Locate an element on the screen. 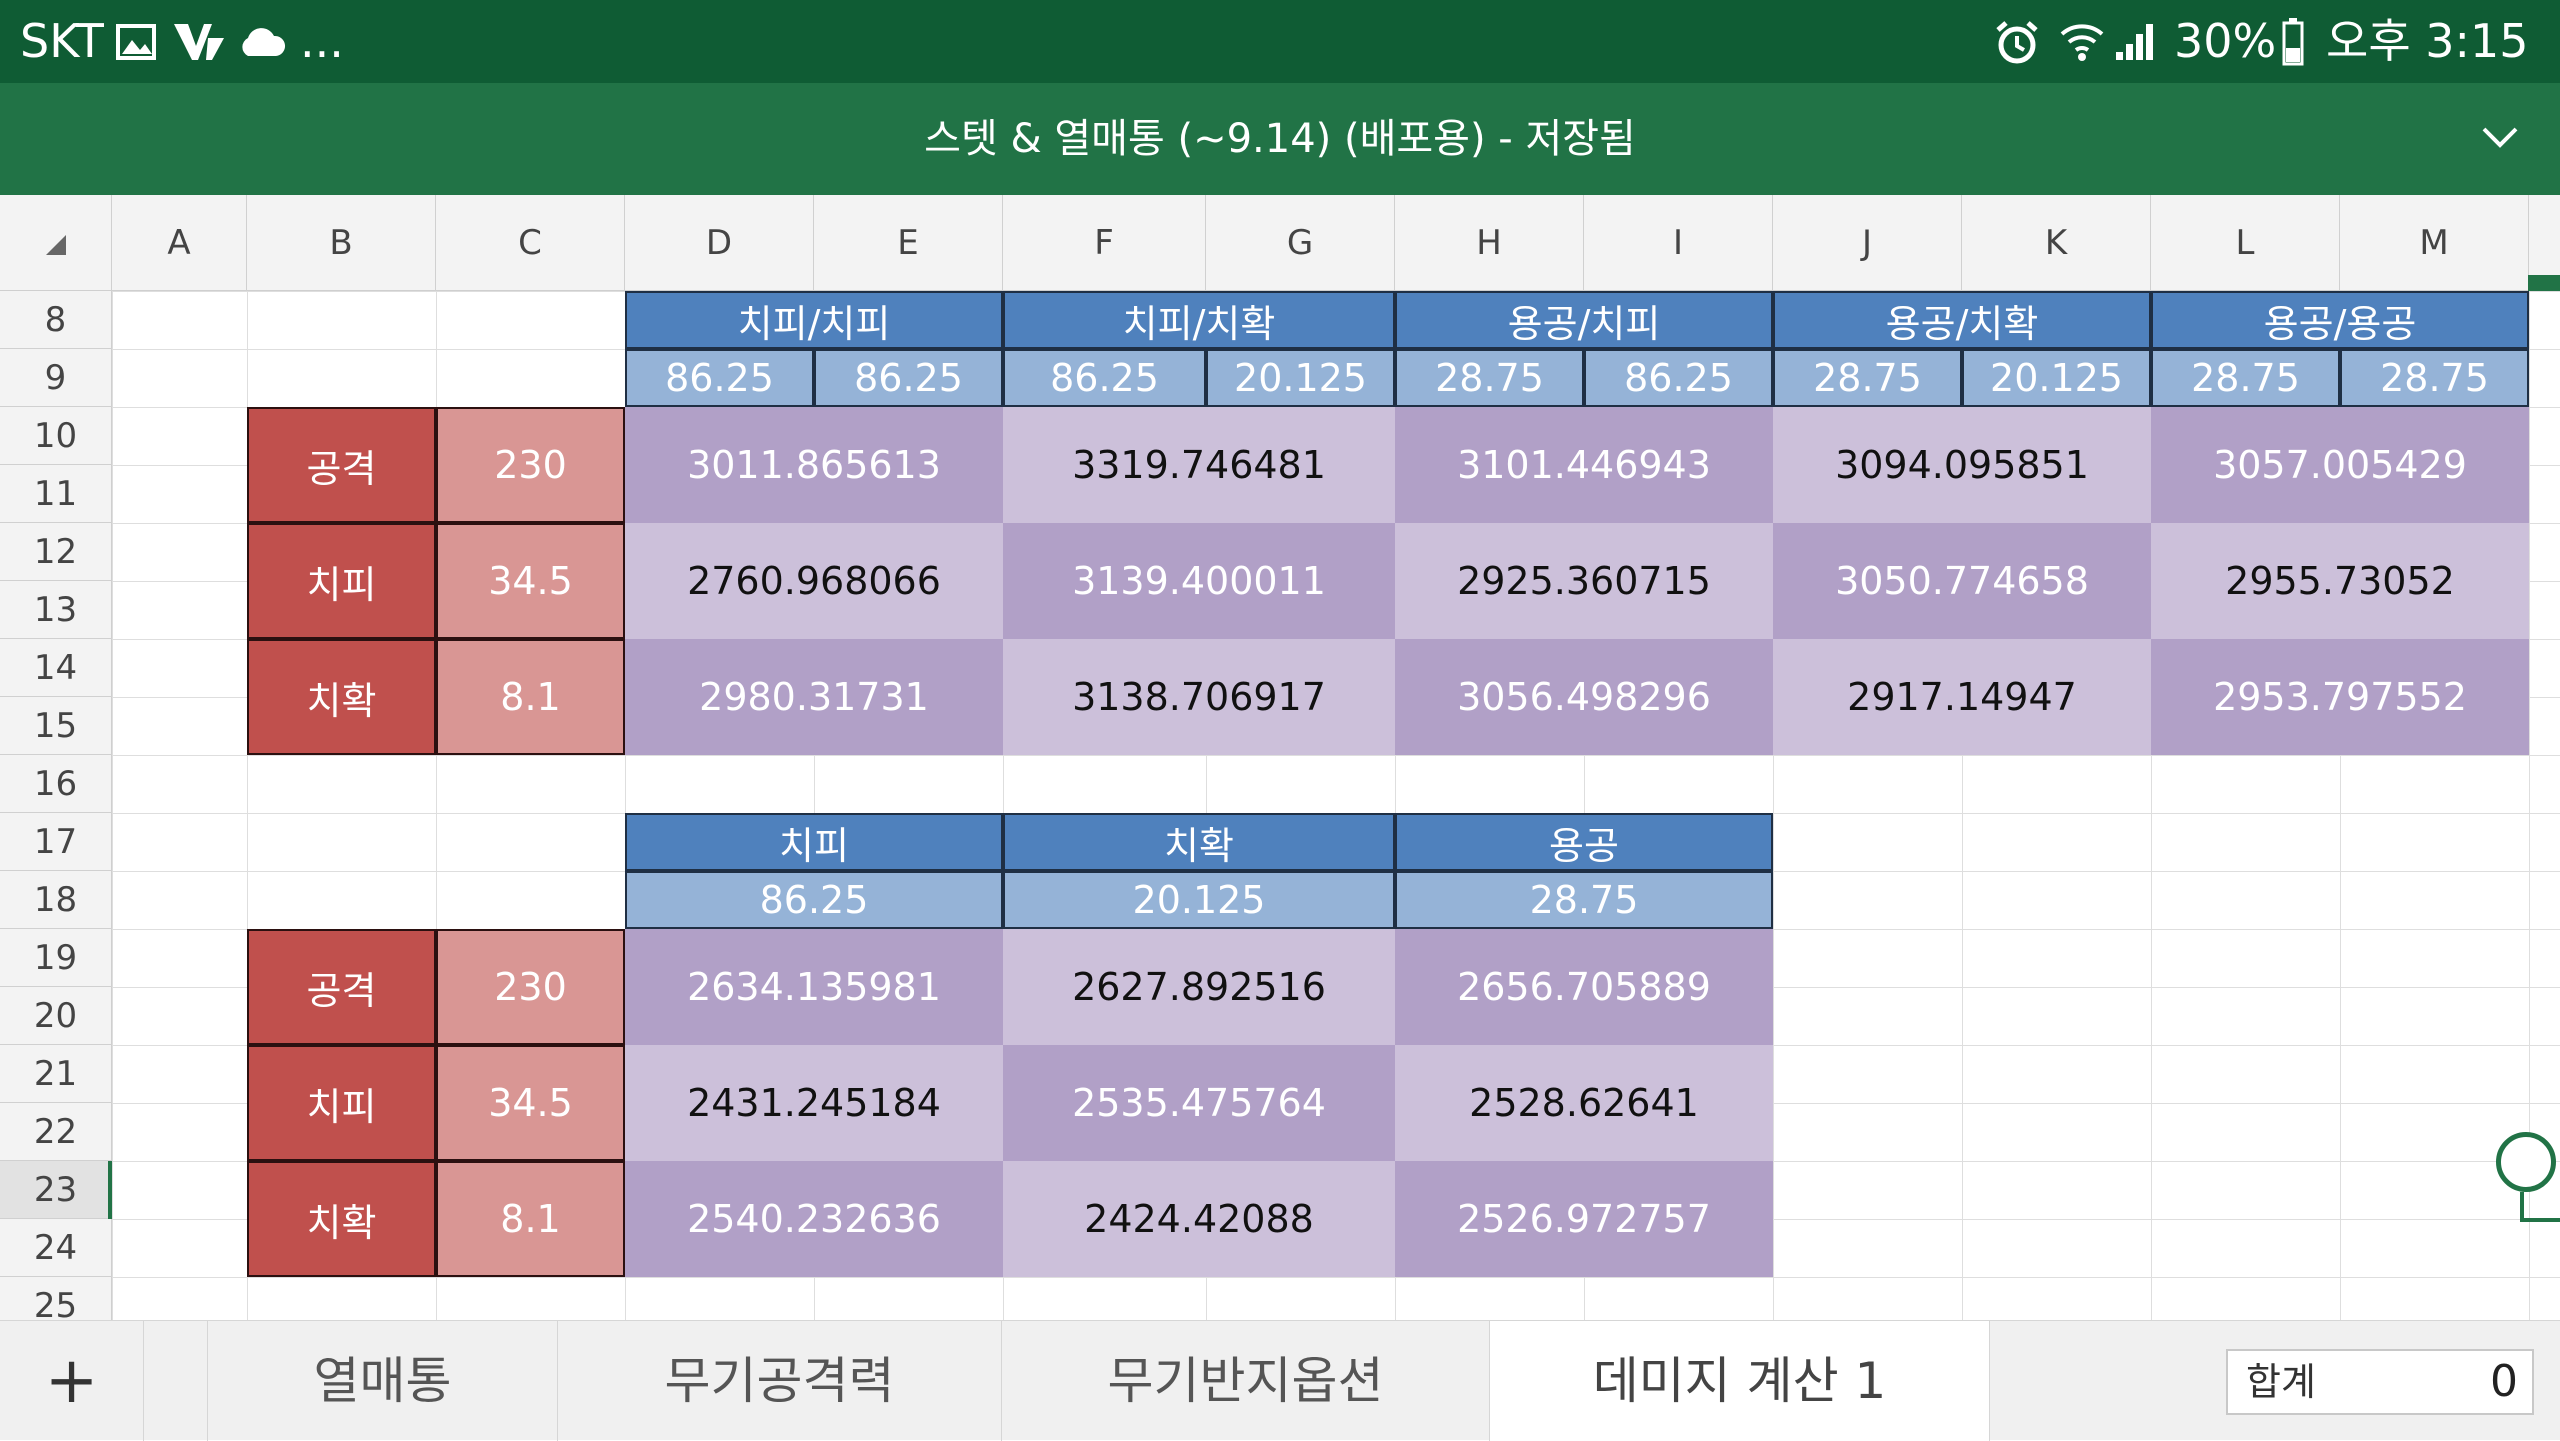  row-header-17: 17 is located at coordinates (56, 842).